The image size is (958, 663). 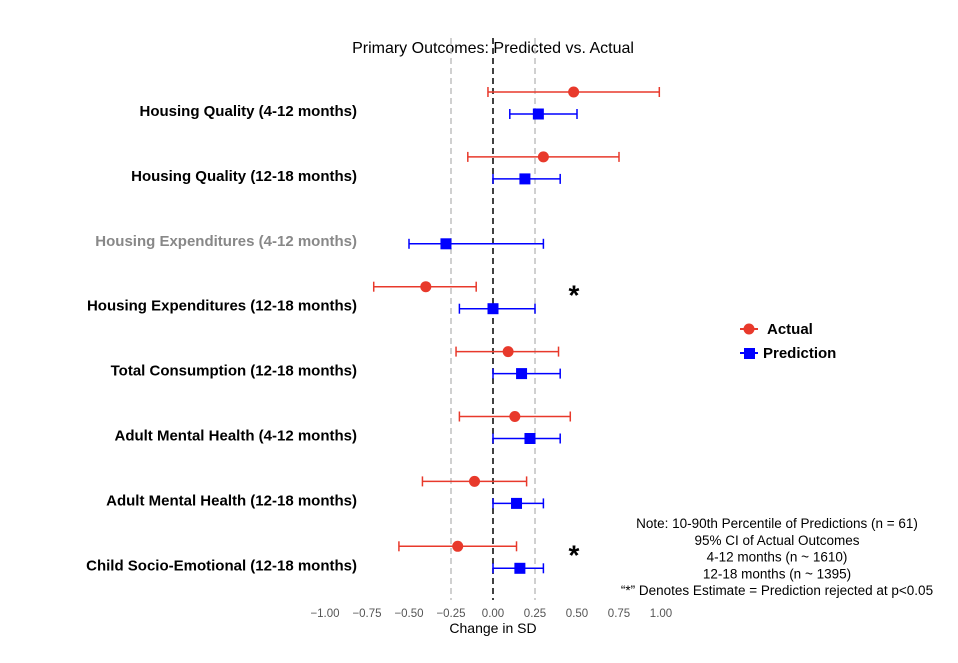 What do you see at coordinates (408, 614) in the screenshot?
I see `x-tick-label: −0.50` at bounding box center [408, 614].